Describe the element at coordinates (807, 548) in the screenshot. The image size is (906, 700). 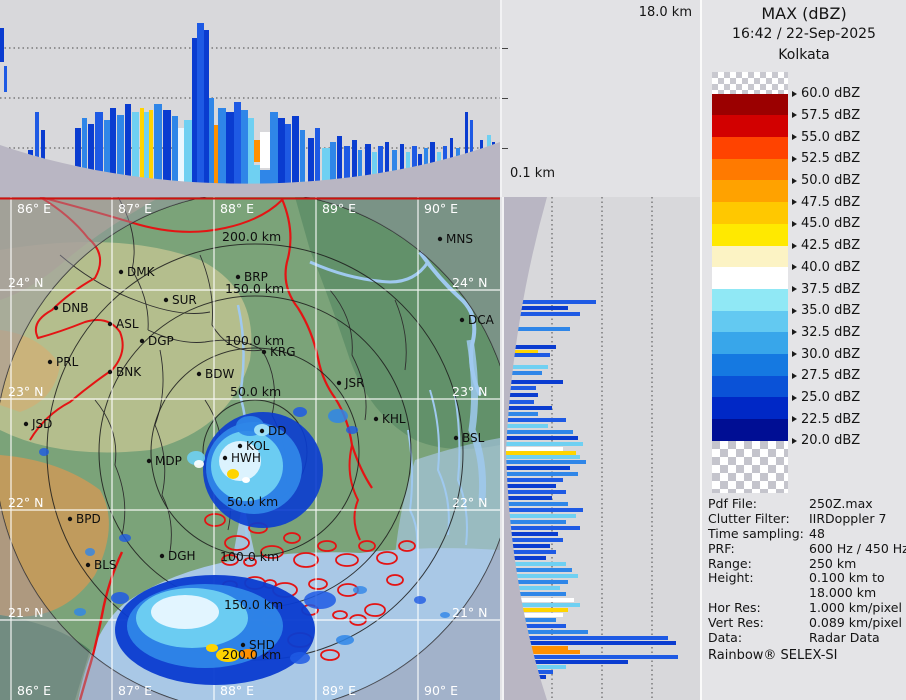
I see `info-row: PRF: 600 Hz / 450 Hz` at that location.